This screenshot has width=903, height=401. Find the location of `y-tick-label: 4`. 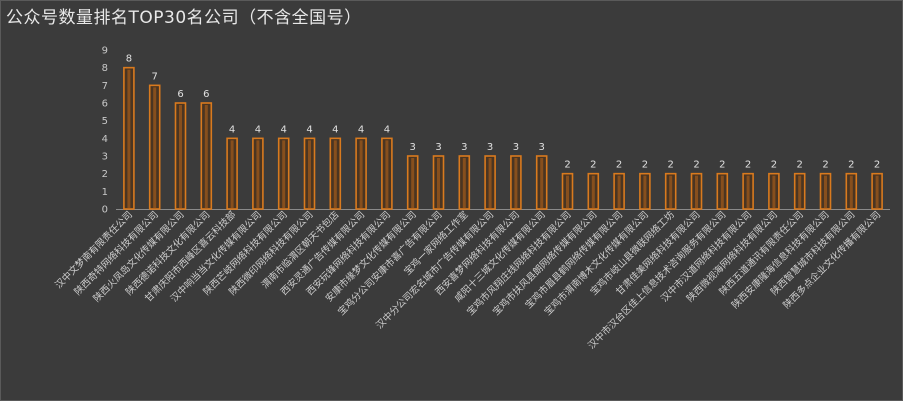

y-tick-label: 4 is located at coordinates (105, 139).